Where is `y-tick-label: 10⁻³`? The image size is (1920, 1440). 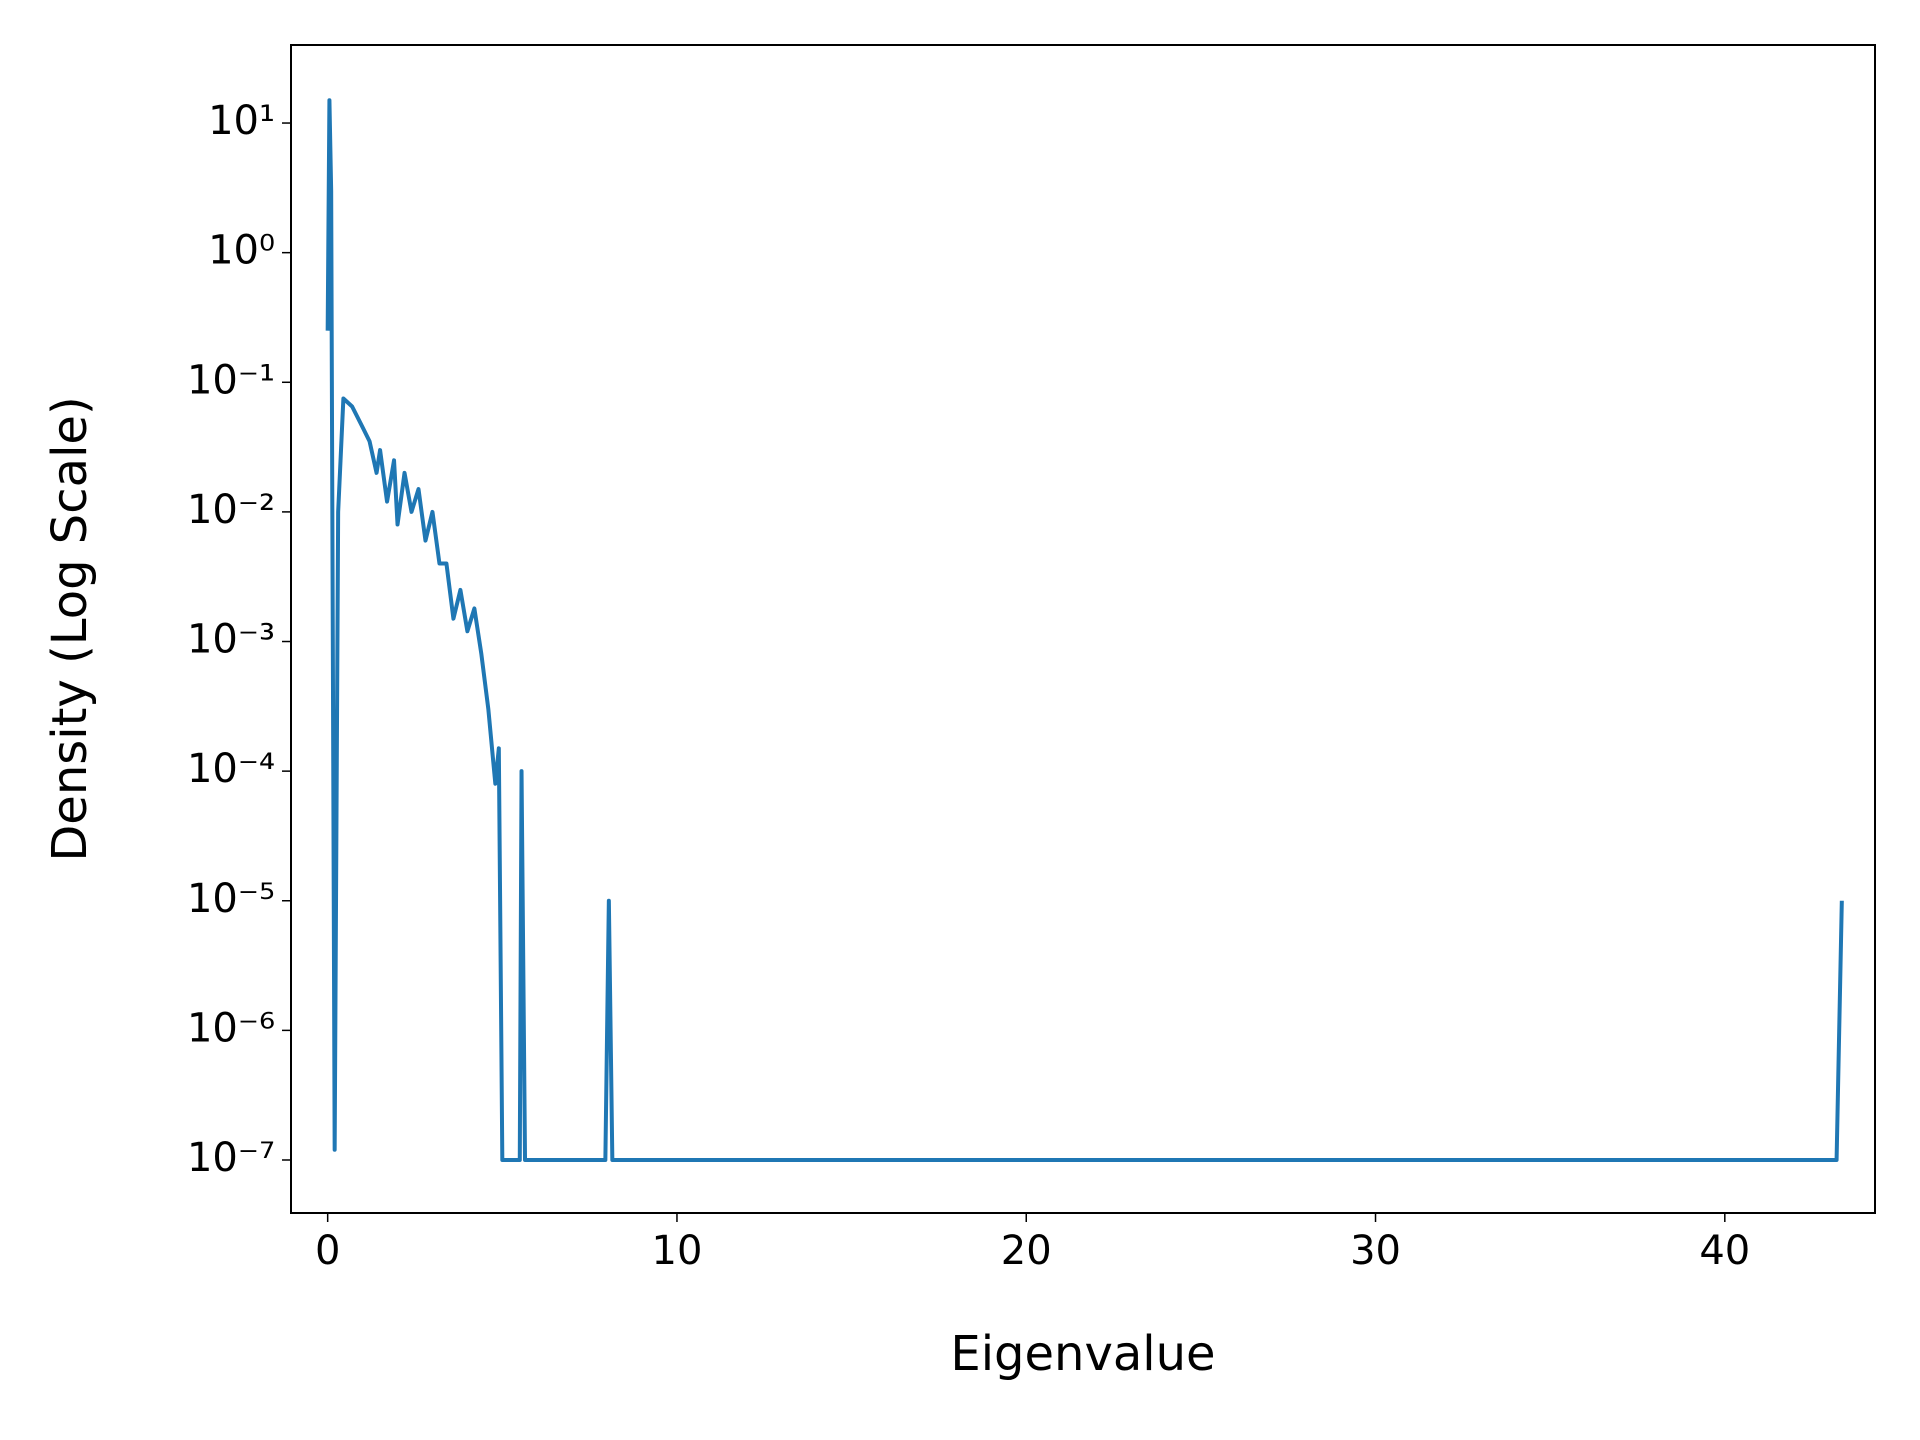
y-tick-label: 10⁻³ is located at coordinates (231, 640).